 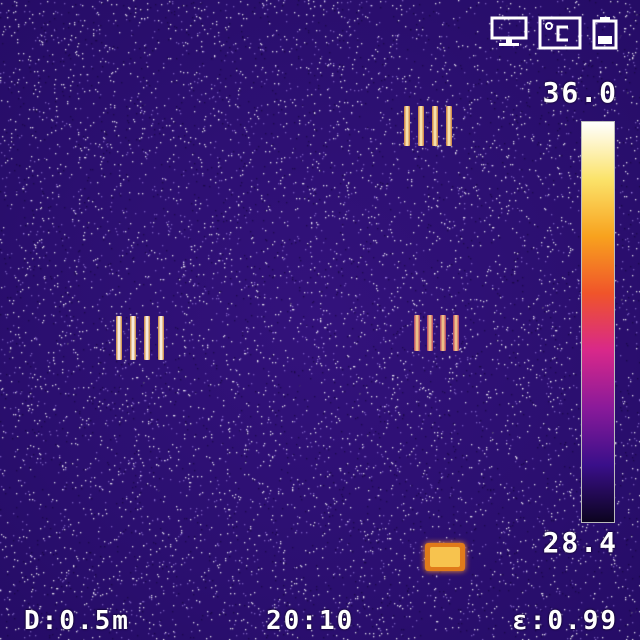 I want to click on hotspot-top, so click(x=432, y=126).